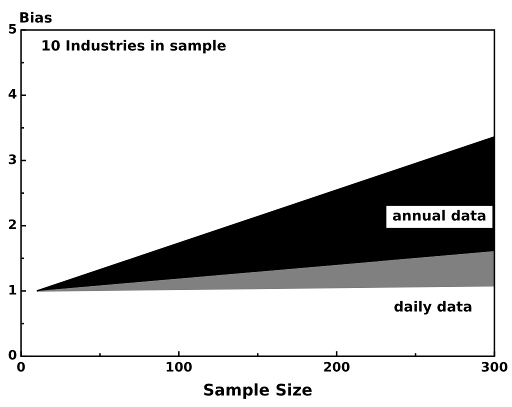 The image size is (512, 407). I want to click on annotation: 10 Industries in sample, so click(133, 46).